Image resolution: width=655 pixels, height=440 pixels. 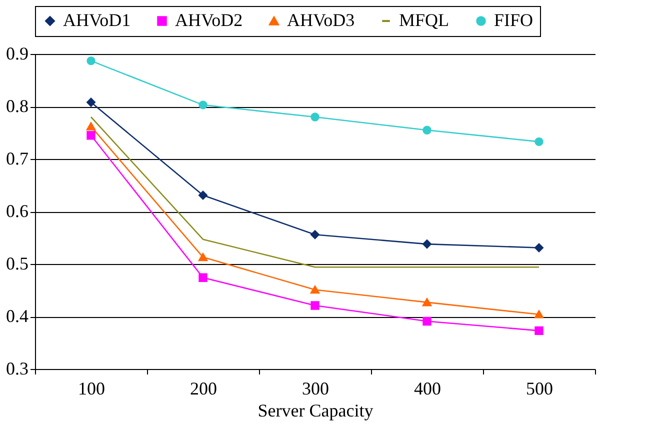 I want to click on y-tick-label: 0.4, so click(x=17, y=316).